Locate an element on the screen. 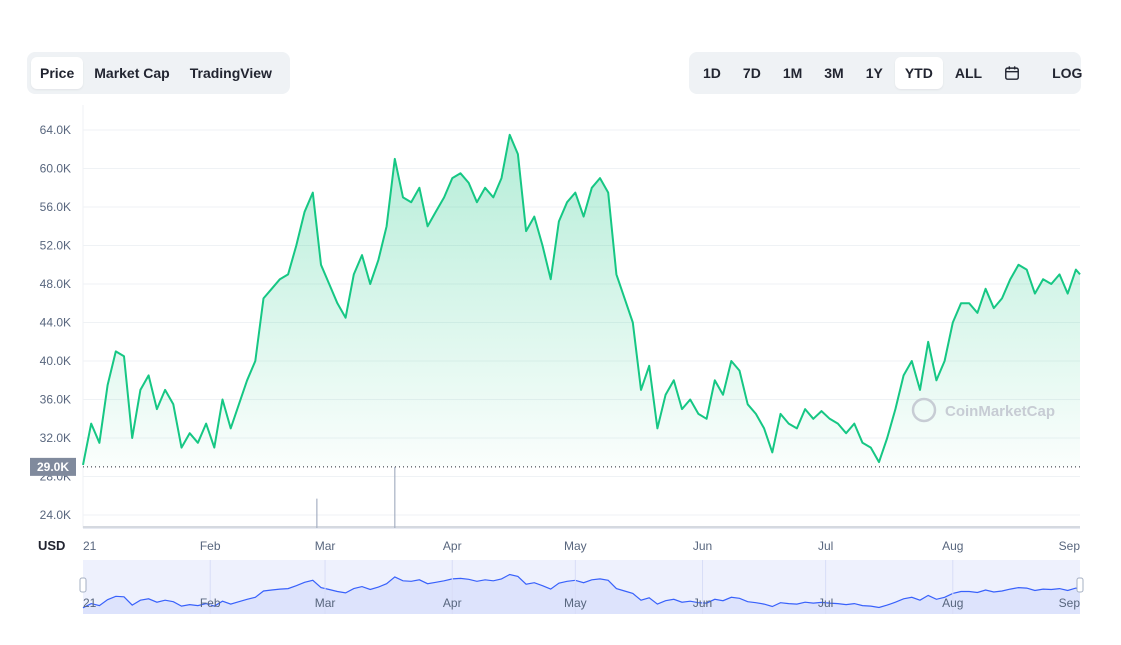  navigator-tick-label: Feb is located at coordinates (210, 603).